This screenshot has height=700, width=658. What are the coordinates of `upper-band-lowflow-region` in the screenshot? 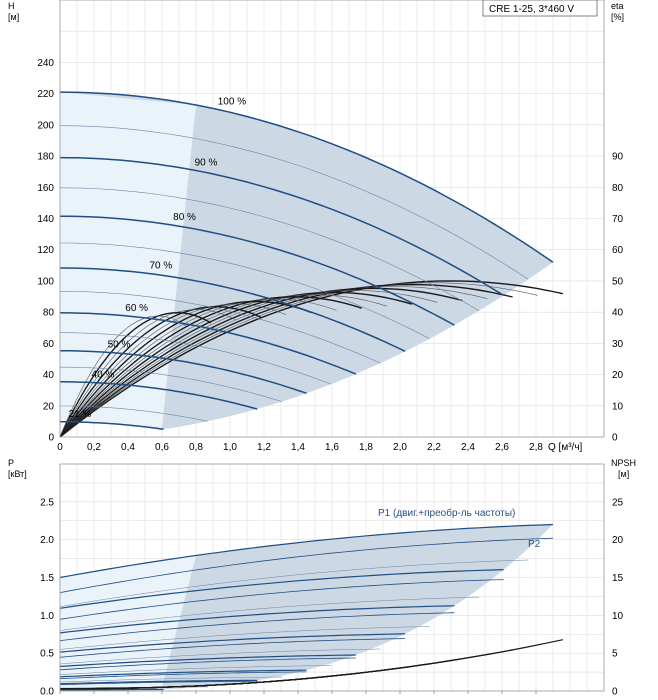 It's located at (128, 260).